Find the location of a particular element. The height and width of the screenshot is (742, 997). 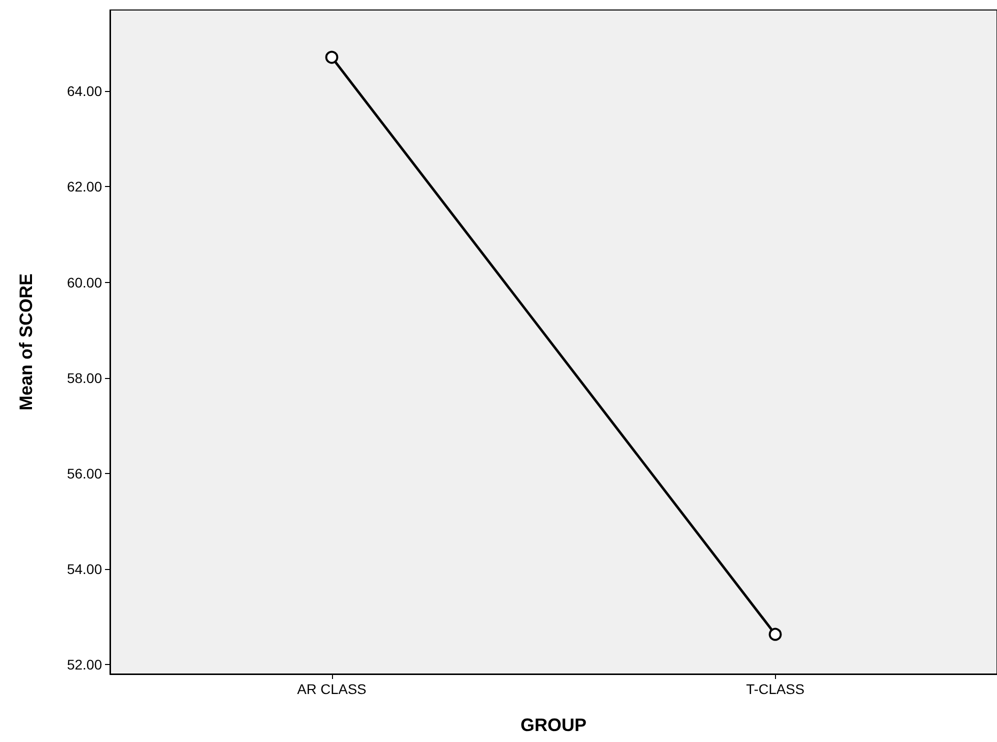

y-tick-label: 52.00 is located at coordinates (84, 664).